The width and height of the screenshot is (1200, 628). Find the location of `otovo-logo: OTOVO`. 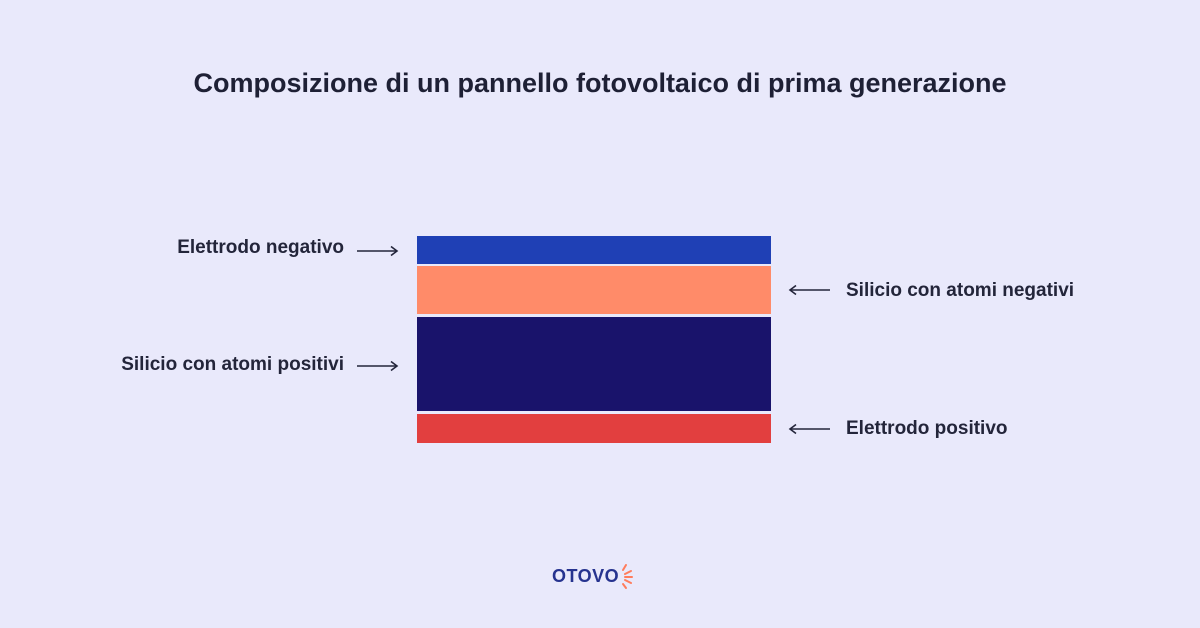

otovo-logo: OTOVO is located at coordinates (593, 576).